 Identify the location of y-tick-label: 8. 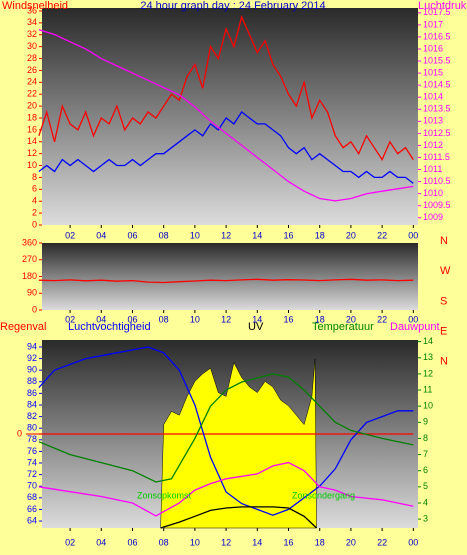
(34, 177).